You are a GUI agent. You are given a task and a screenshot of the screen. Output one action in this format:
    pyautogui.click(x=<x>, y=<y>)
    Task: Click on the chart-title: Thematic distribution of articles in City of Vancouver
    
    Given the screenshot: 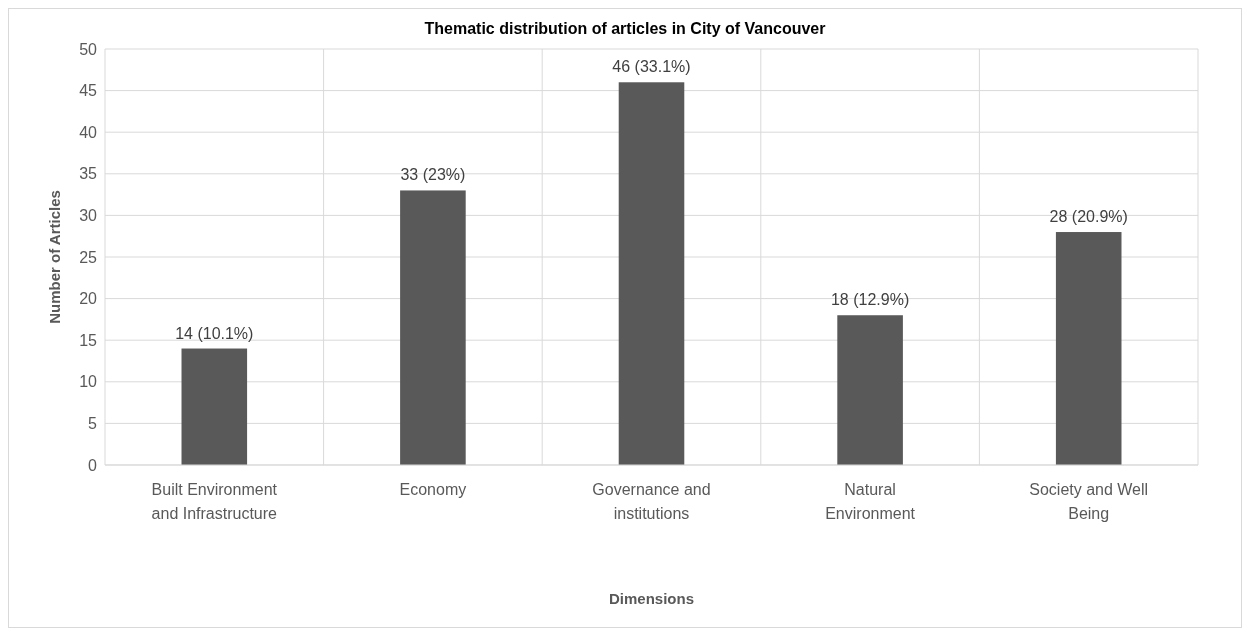 What is the action you would take?
    pyautogui.click(x=625, y=28)
    